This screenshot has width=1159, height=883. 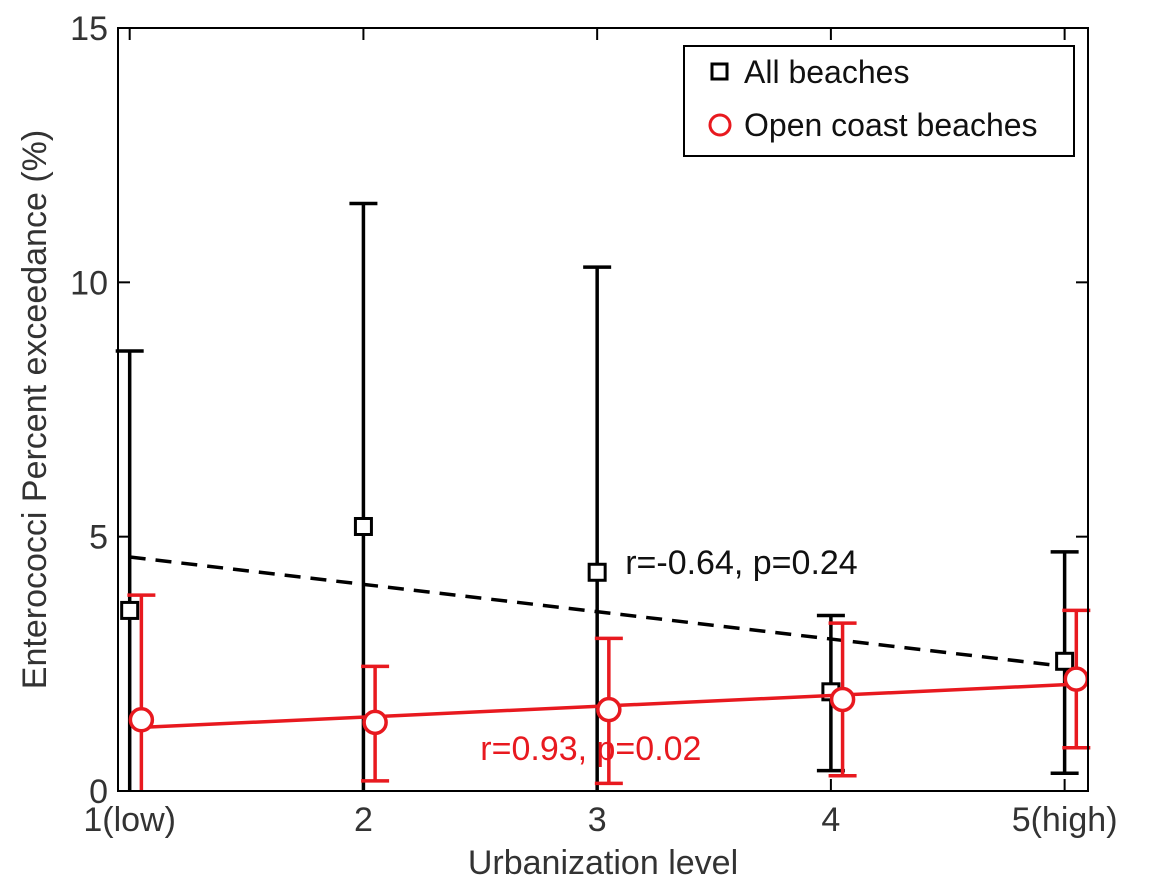 What do you see at coordinates (98, 792) in the screenshot?
I see `y-tick-label: 0` at bounding box center [98, 792].